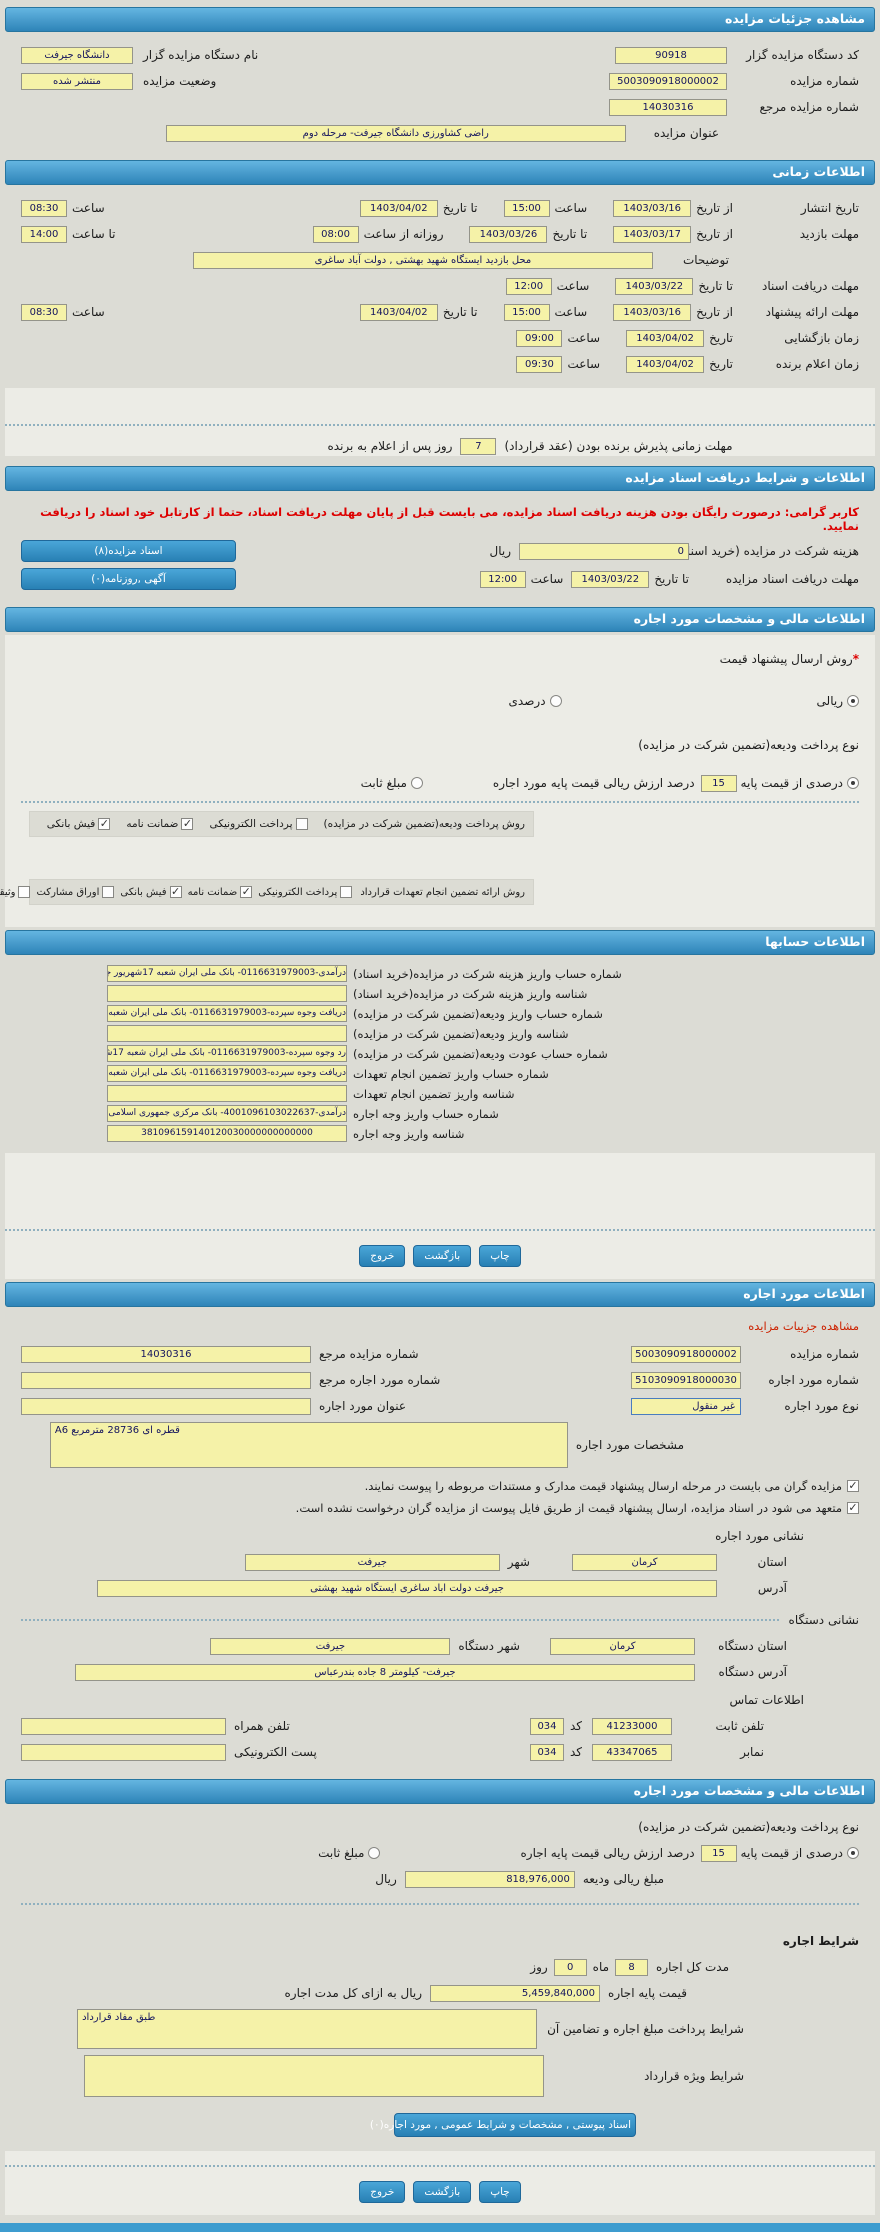 The image size is (880, 2232). I want to click on auction-title-label: عنوان مزایده, so click(686, 133).